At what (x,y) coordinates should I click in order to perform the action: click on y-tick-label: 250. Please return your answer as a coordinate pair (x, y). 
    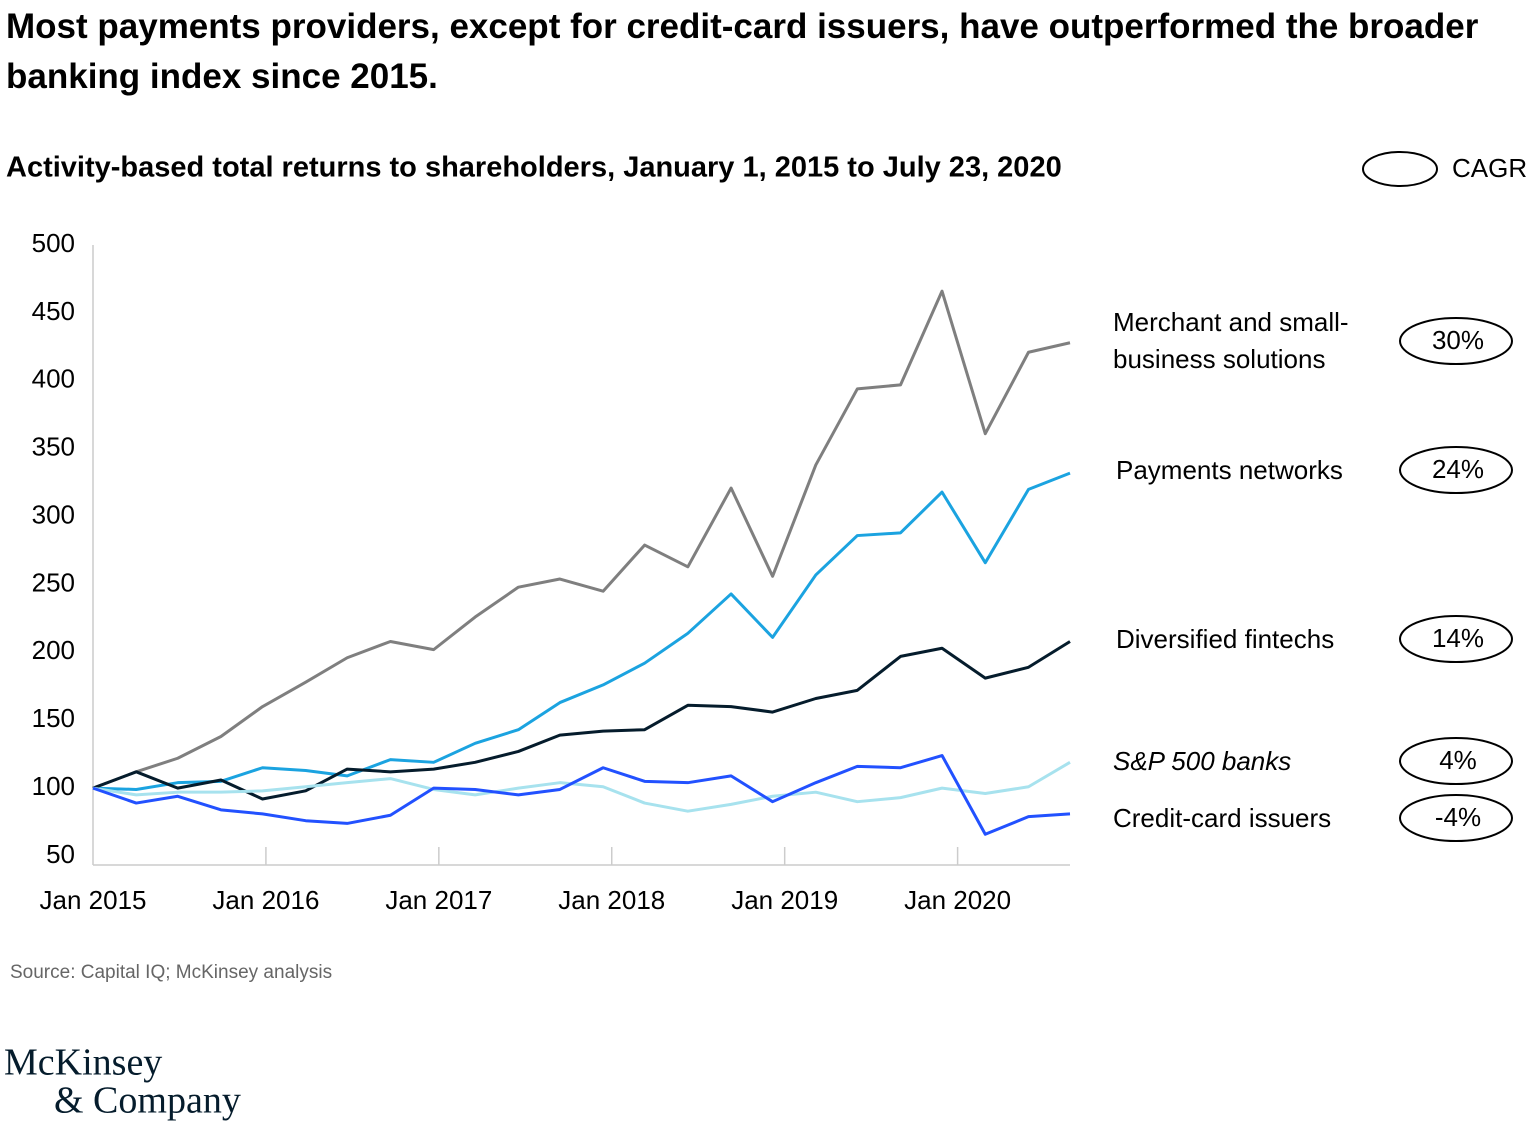
    Looking at the image, I should click on (53, 582).